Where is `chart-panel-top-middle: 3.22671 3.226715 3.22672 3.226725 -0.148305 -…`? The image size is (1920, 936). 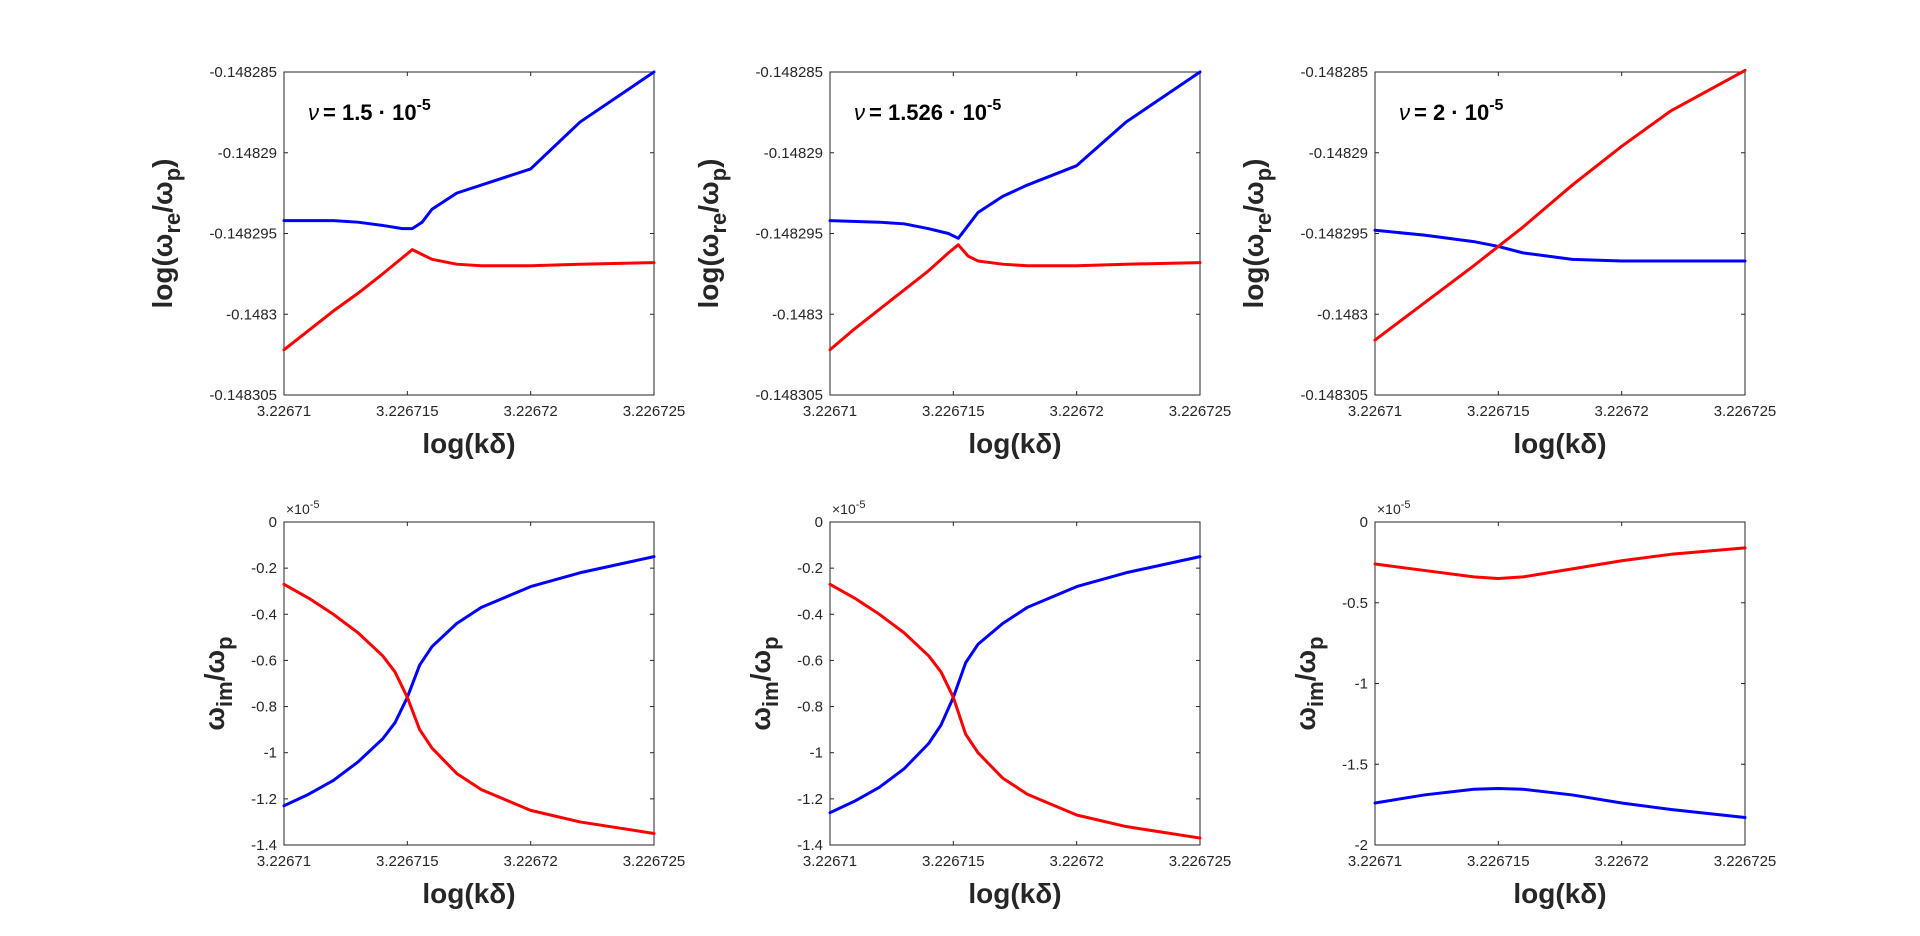 chart-panel-top-middle: 3.22671 3.226715 3.22672 3.226725 -0.148305 -… is located at coordinates (962, 261).